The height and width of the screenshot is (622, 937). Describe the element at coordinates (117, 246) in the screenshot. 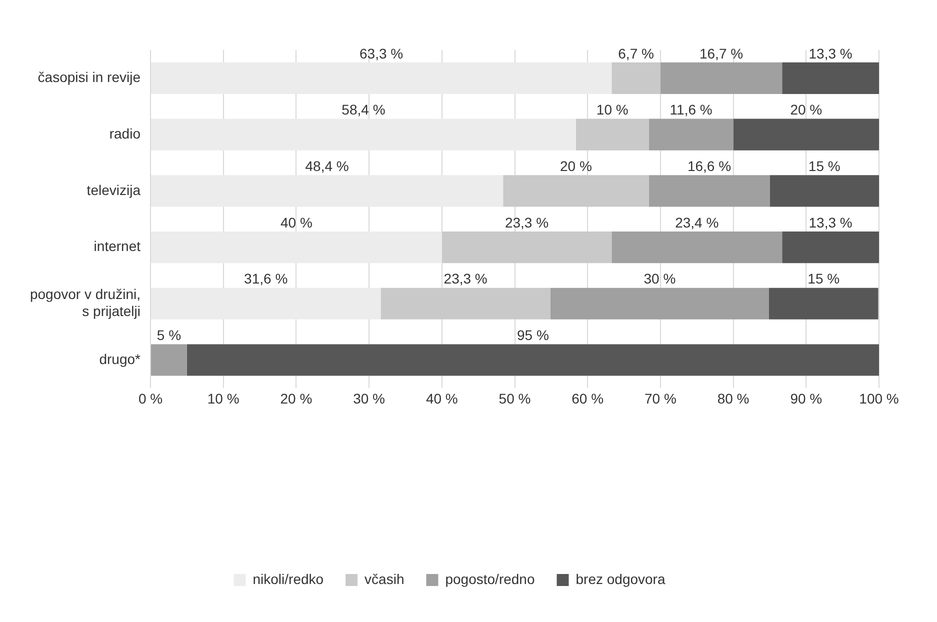

I see `y-tick-label: internet` at that location.